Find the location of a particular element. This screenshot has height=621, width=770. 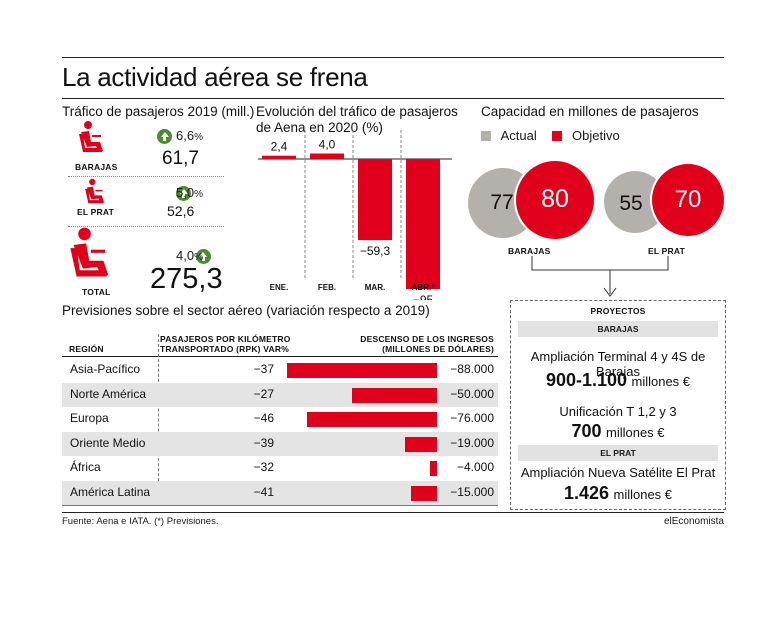

table-row: Asia-Pacífico −37 −88.000 is located at coordinates (280, 370).